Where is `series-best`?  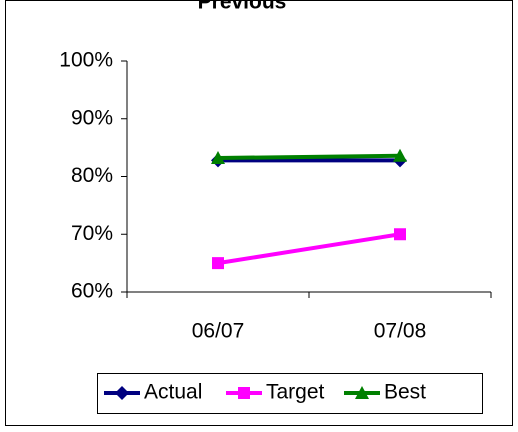
series-best is located at coordinates (309, 156).